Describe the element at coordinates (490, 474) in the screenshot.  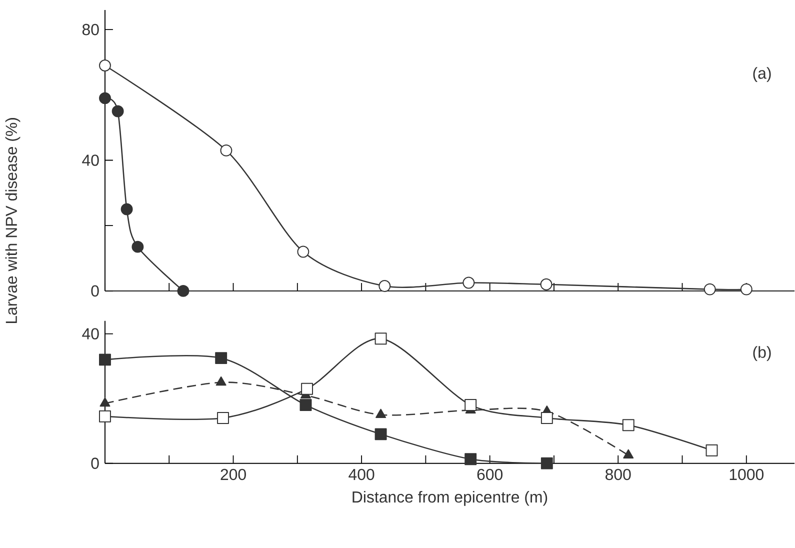
I see `x-tick-label: 600` at that location.